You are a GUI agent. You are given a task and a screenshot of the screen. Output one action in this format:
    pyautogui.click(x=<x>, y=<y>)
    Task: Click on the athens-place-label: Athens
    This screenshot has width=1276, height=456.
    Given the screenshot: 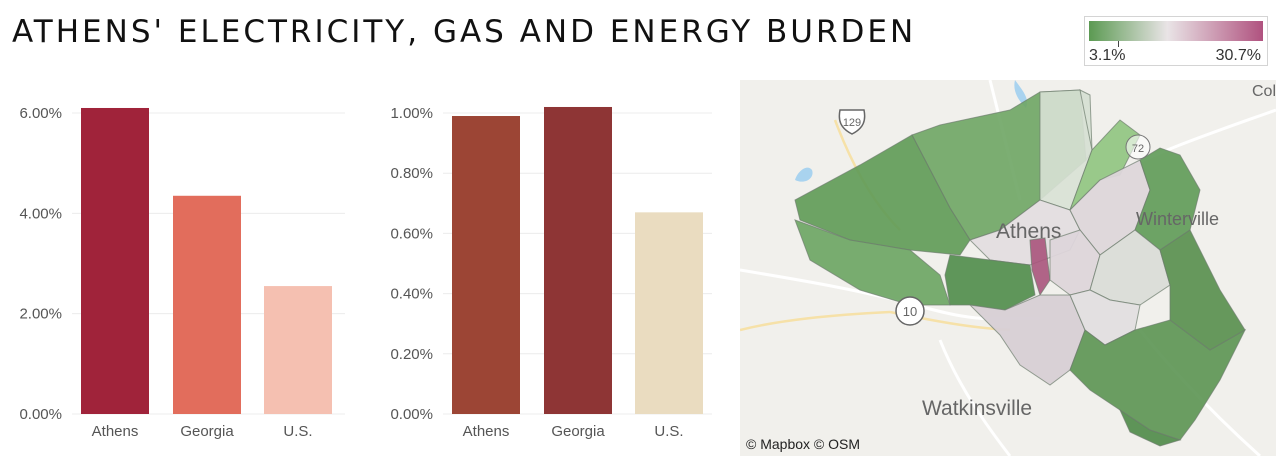 What is the action you would take?
    pyautogui.click(x=1028, y=231)
    